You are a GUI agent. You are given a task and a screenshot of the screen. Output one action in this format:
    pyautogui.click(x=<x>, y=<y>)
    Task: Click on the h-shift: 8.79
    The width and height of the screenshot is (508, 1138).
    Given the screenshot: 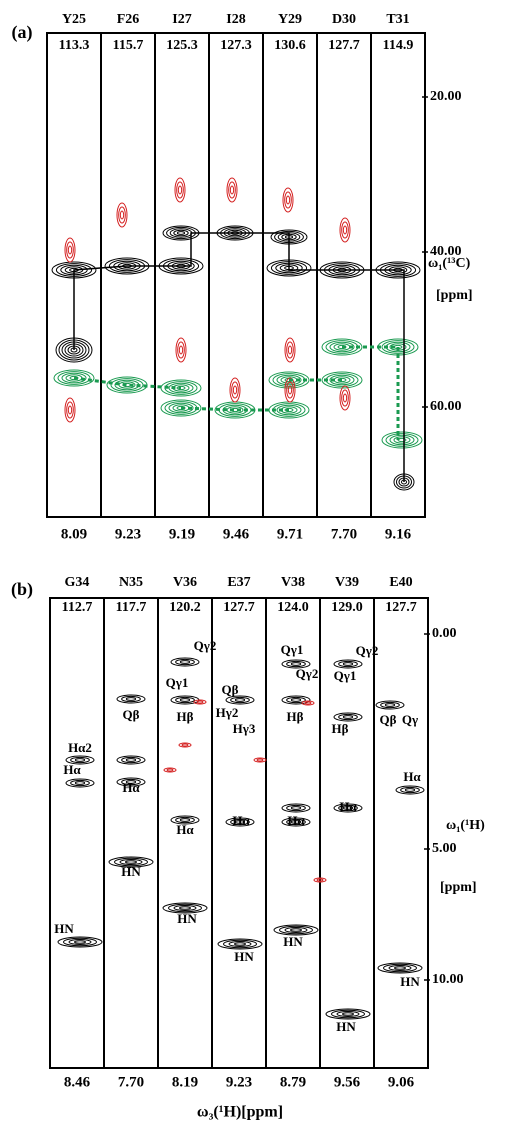 What is the action you would take?
    pyautogui.click(x=293, y=1082)
    